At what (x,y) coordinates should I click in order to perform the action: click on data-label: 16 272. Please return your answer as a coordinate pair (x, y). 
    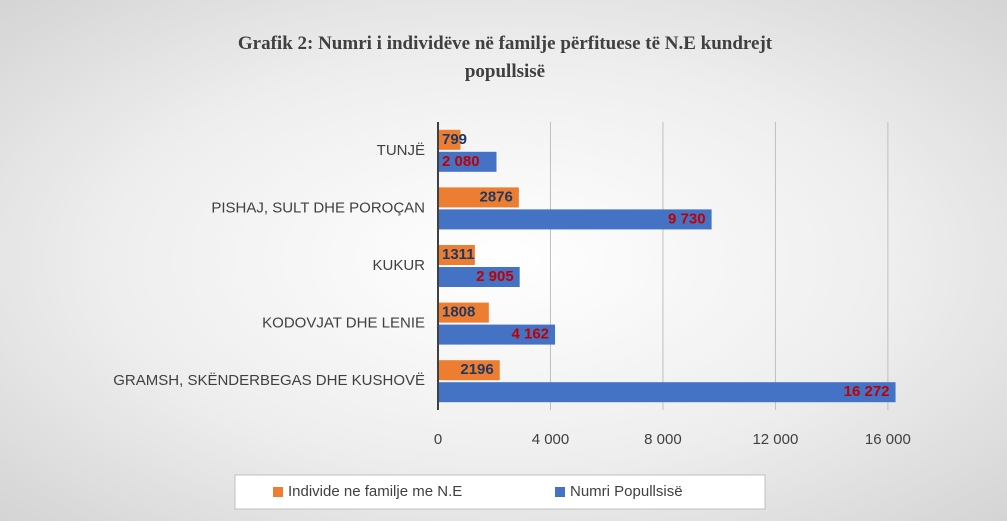
    Looking at the image, I should click on (867, 391).